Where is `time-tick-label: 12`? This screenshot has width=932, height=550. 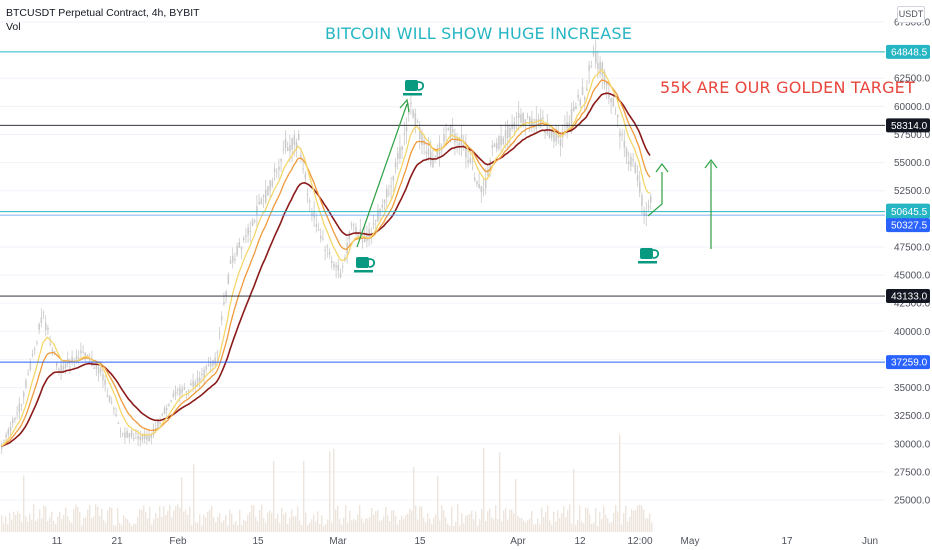 time-tick-label: 12 is located at coordinates (580, 541).